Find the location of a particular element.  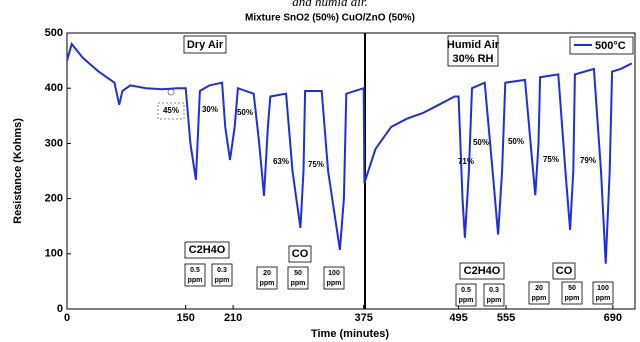

legend-label: 500°C is located at coordinates (610, 46).